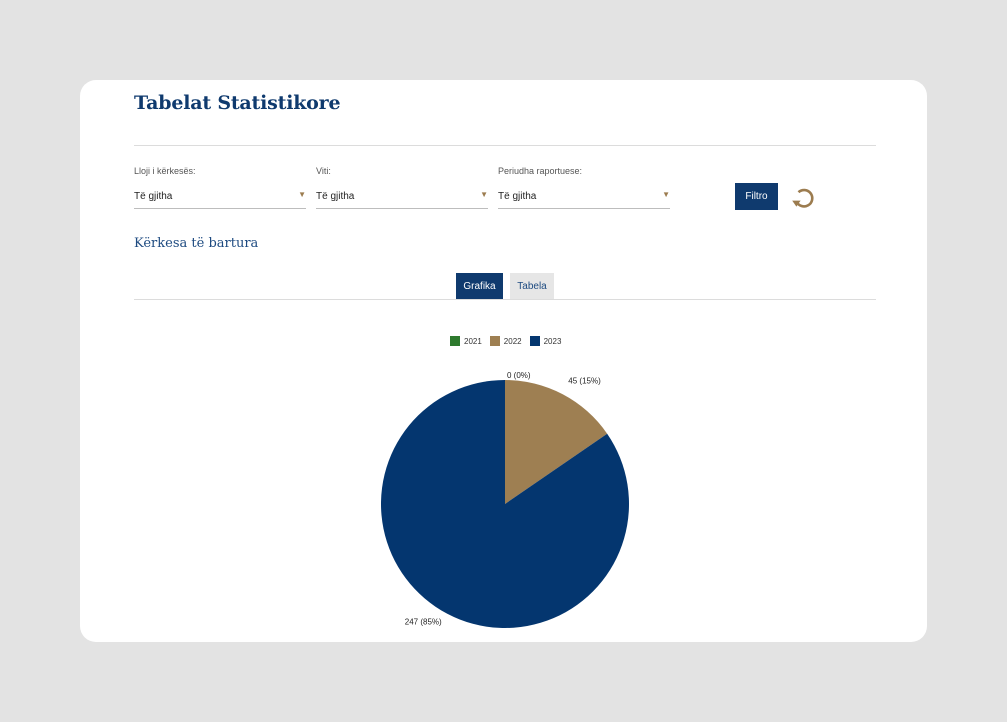  What do you see at coordinates (504, 504) in the screenshot?
I see `pie-slice-2023` at bounding box center [504, 504].